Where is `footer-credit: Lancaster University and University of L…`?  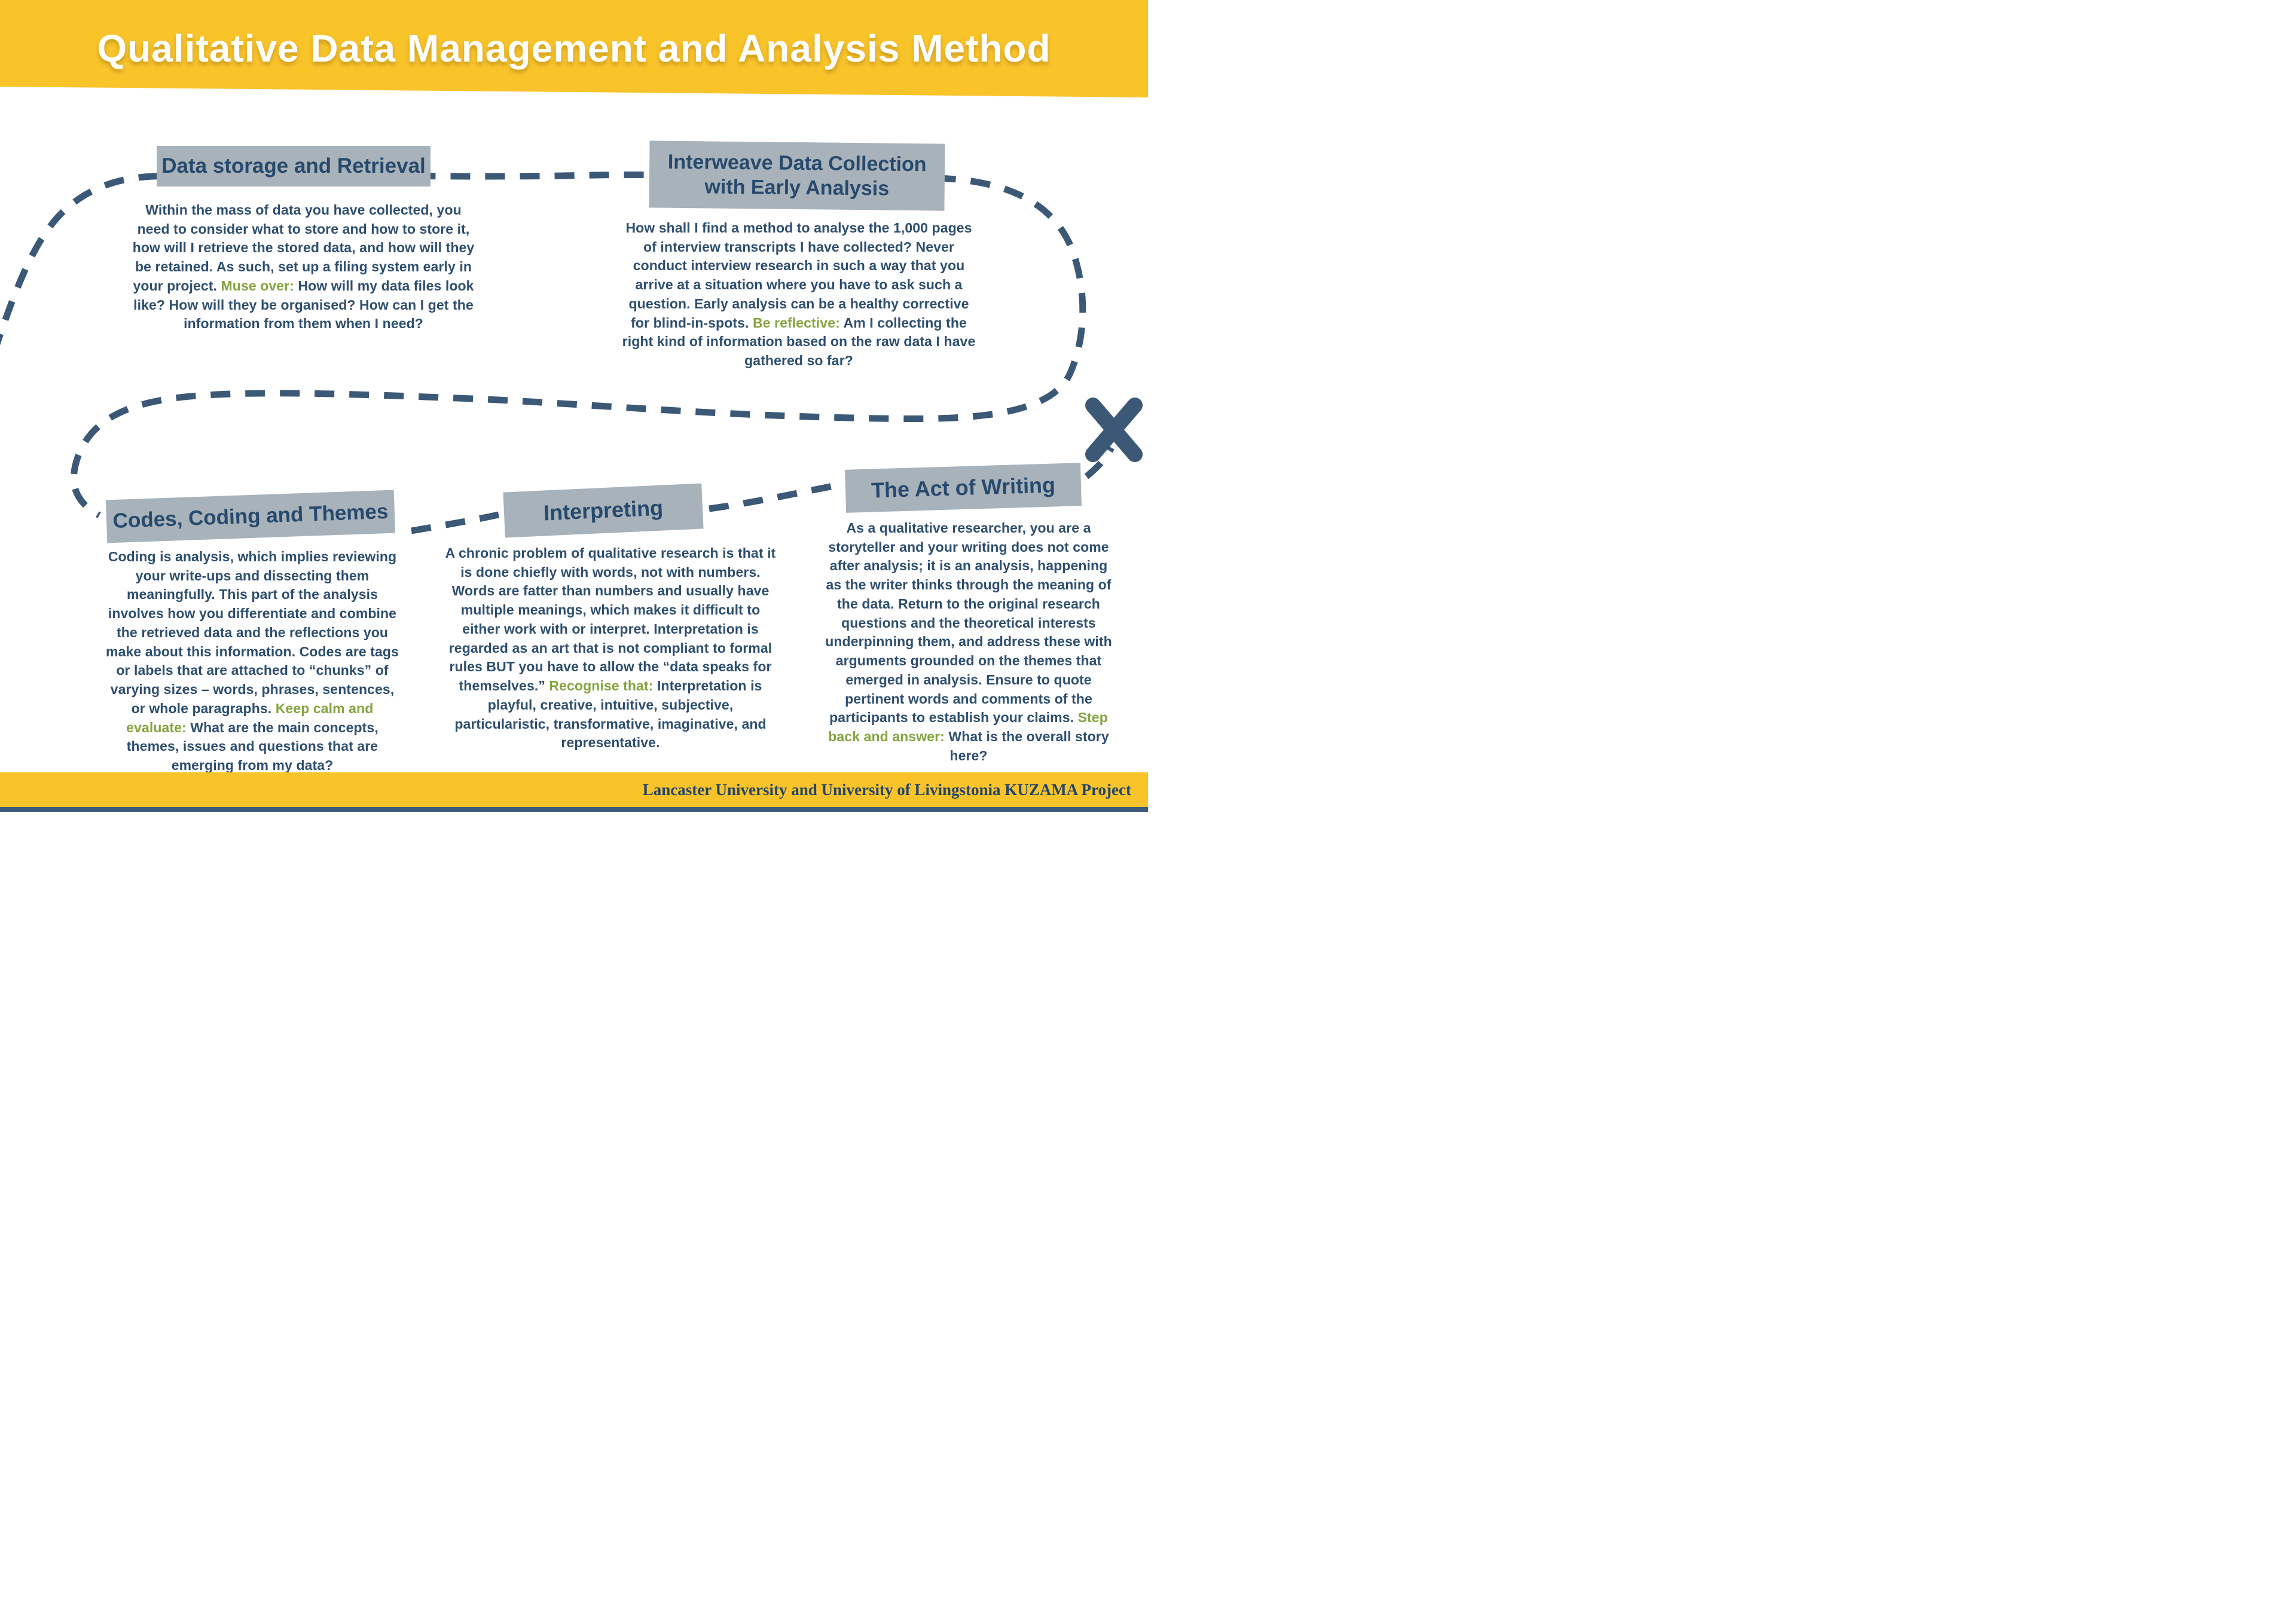 footer-credit: Lancaster University and University of L… is located at coordinates (886, 790).